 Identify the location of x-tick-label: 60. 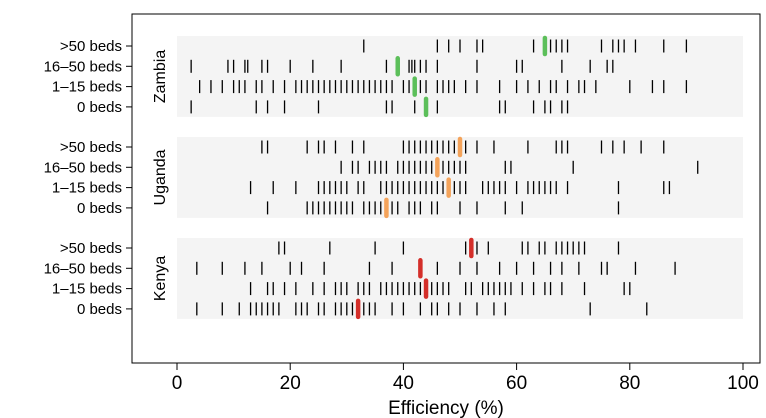
(516, 383).